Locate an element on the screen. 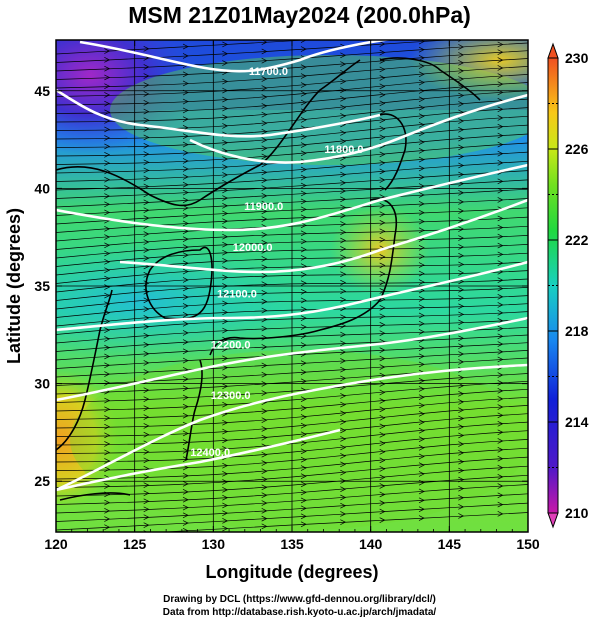  page-title: MSM 21Z01May2024 (200.0hPa) is located at coordinates (299, 15).